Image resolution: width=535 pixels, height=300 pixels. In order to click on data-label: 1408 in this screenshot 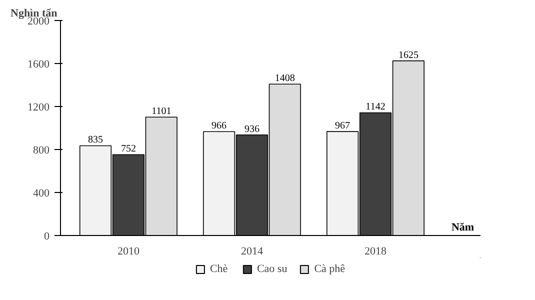, I will do `click(284, 78)`.